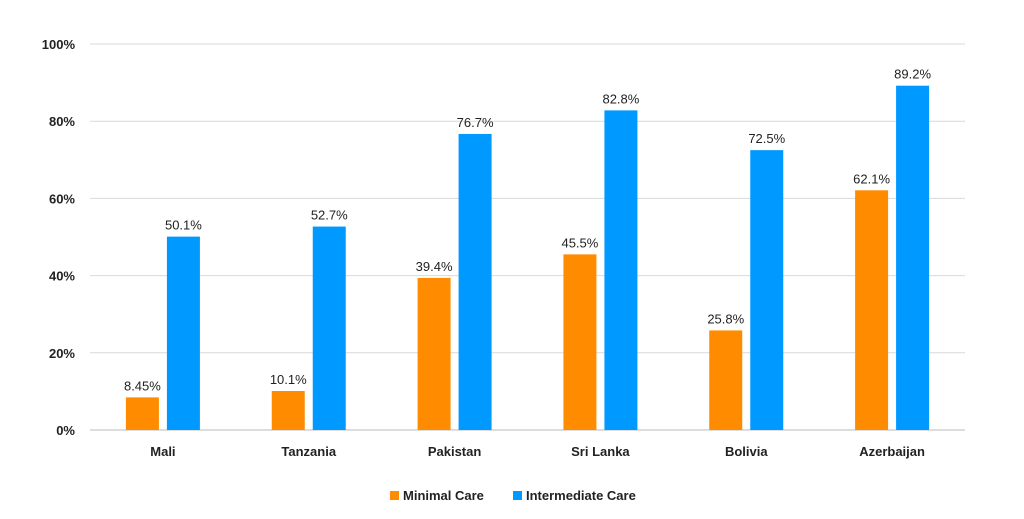  What do you see at coordinates (581, 495) in the screenshot?
I see `legend-label: Intermediate Care` at bounding box center [581, 495].